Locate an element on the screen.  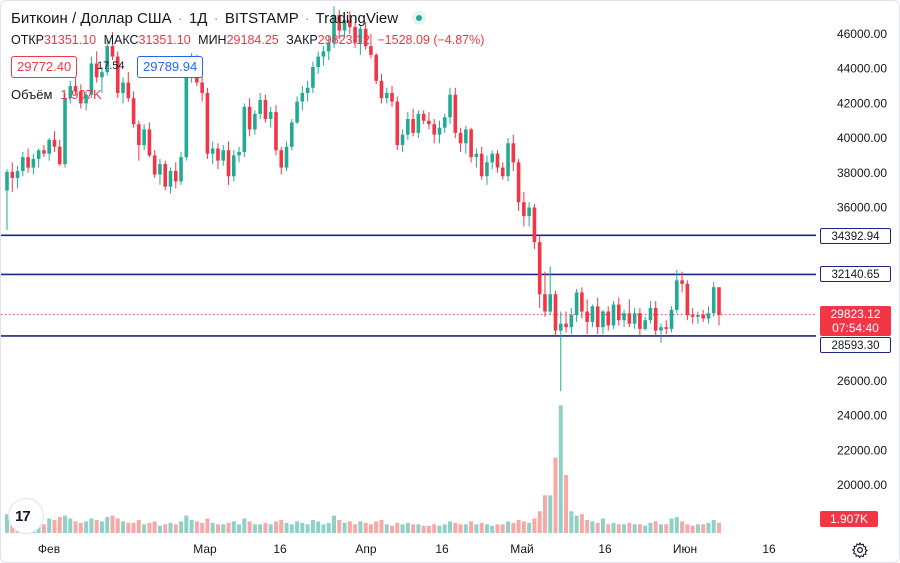
price-tick-label: 26000.00 is located at coordinates (862, 381).